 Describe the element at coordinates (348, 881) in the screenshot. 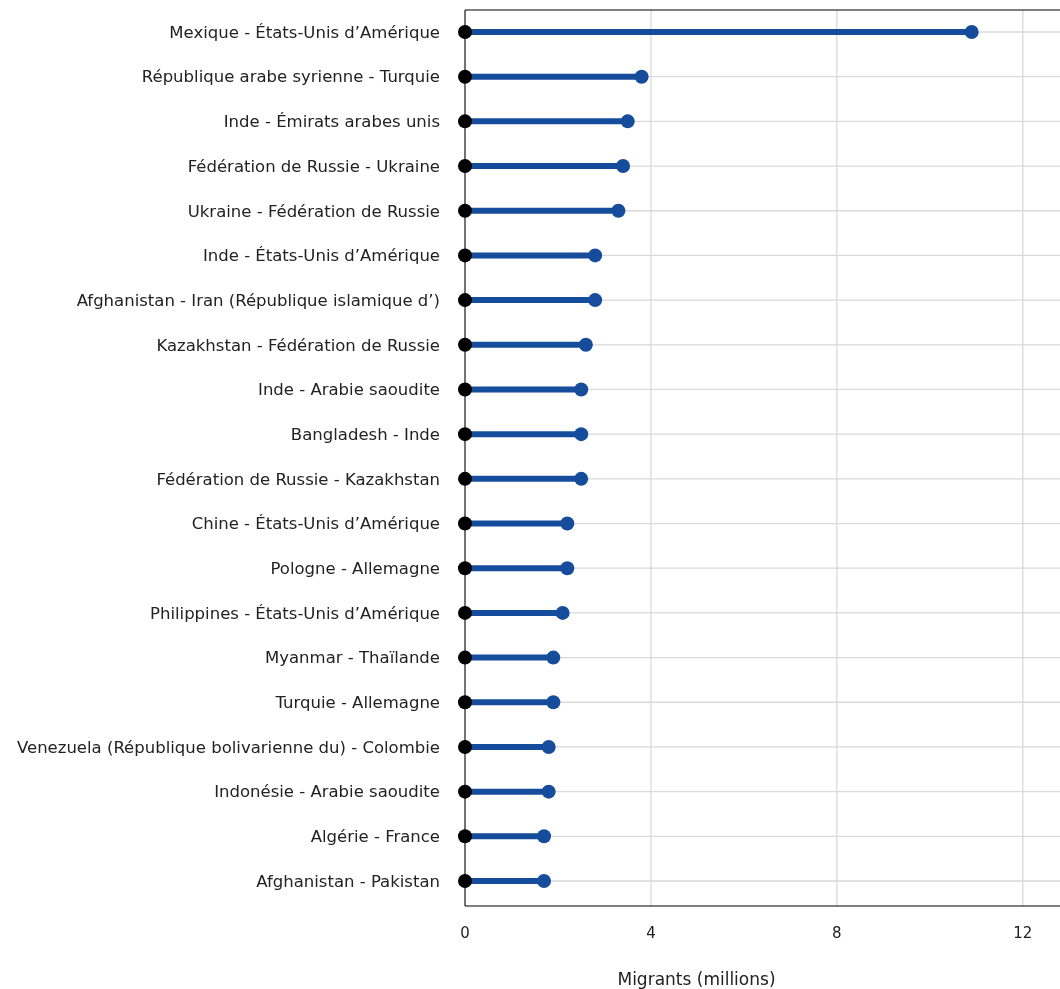

I see `y-tick-label: Afghanistan - Pakistan` at that location.